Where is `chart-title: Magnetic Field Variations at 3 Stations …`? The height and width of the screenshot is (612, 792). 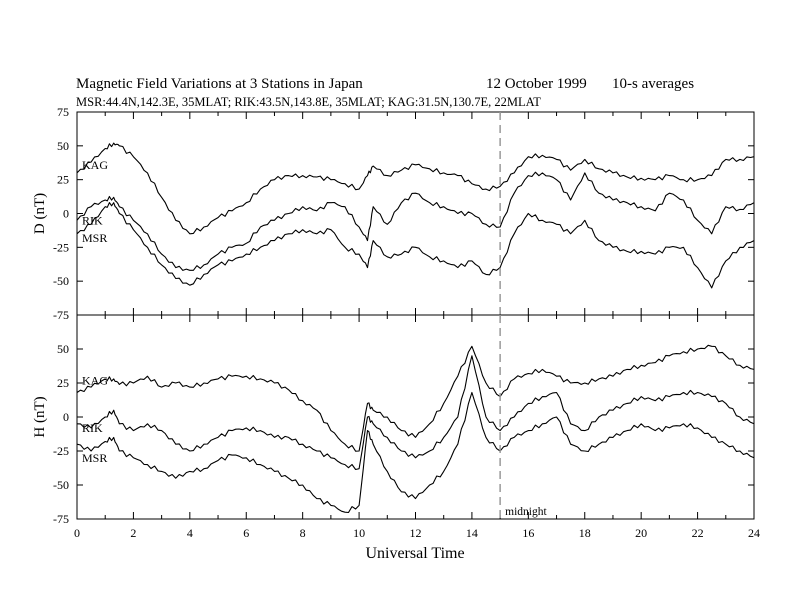 chart-title: Magnetic Field Variations at 3 Stations … is located at coordinates (219, 84).